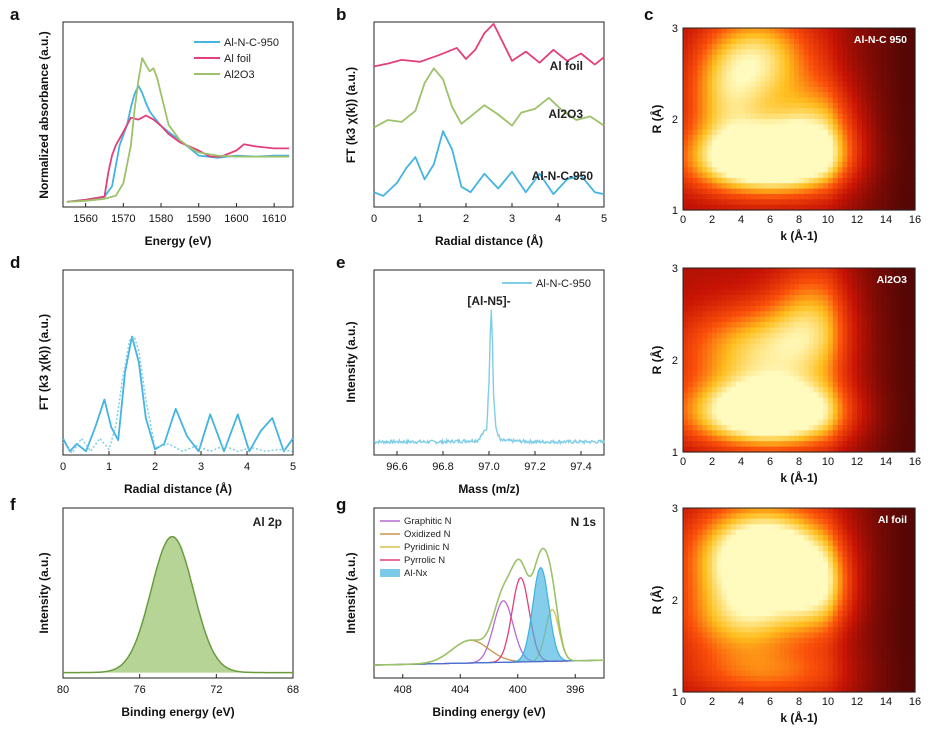  I want to click on heatmap-title: Al-N-C 950, so click(880, 40).